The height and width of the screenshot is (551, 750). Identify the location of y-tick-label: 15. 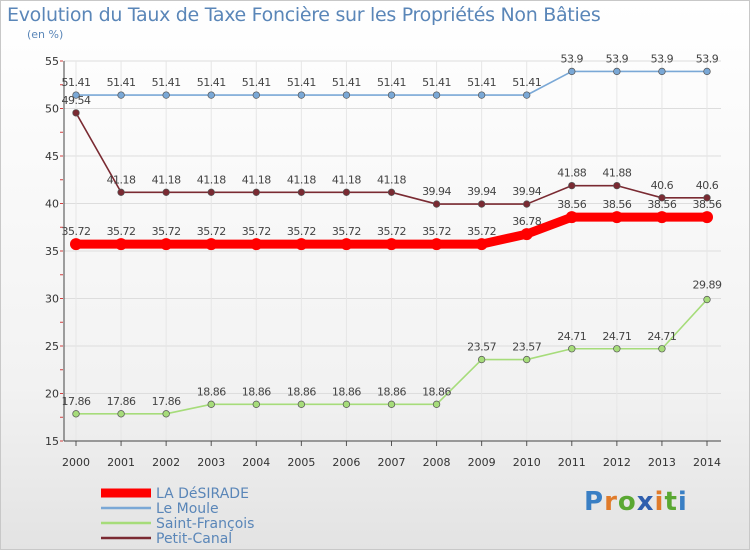
(52, 441).